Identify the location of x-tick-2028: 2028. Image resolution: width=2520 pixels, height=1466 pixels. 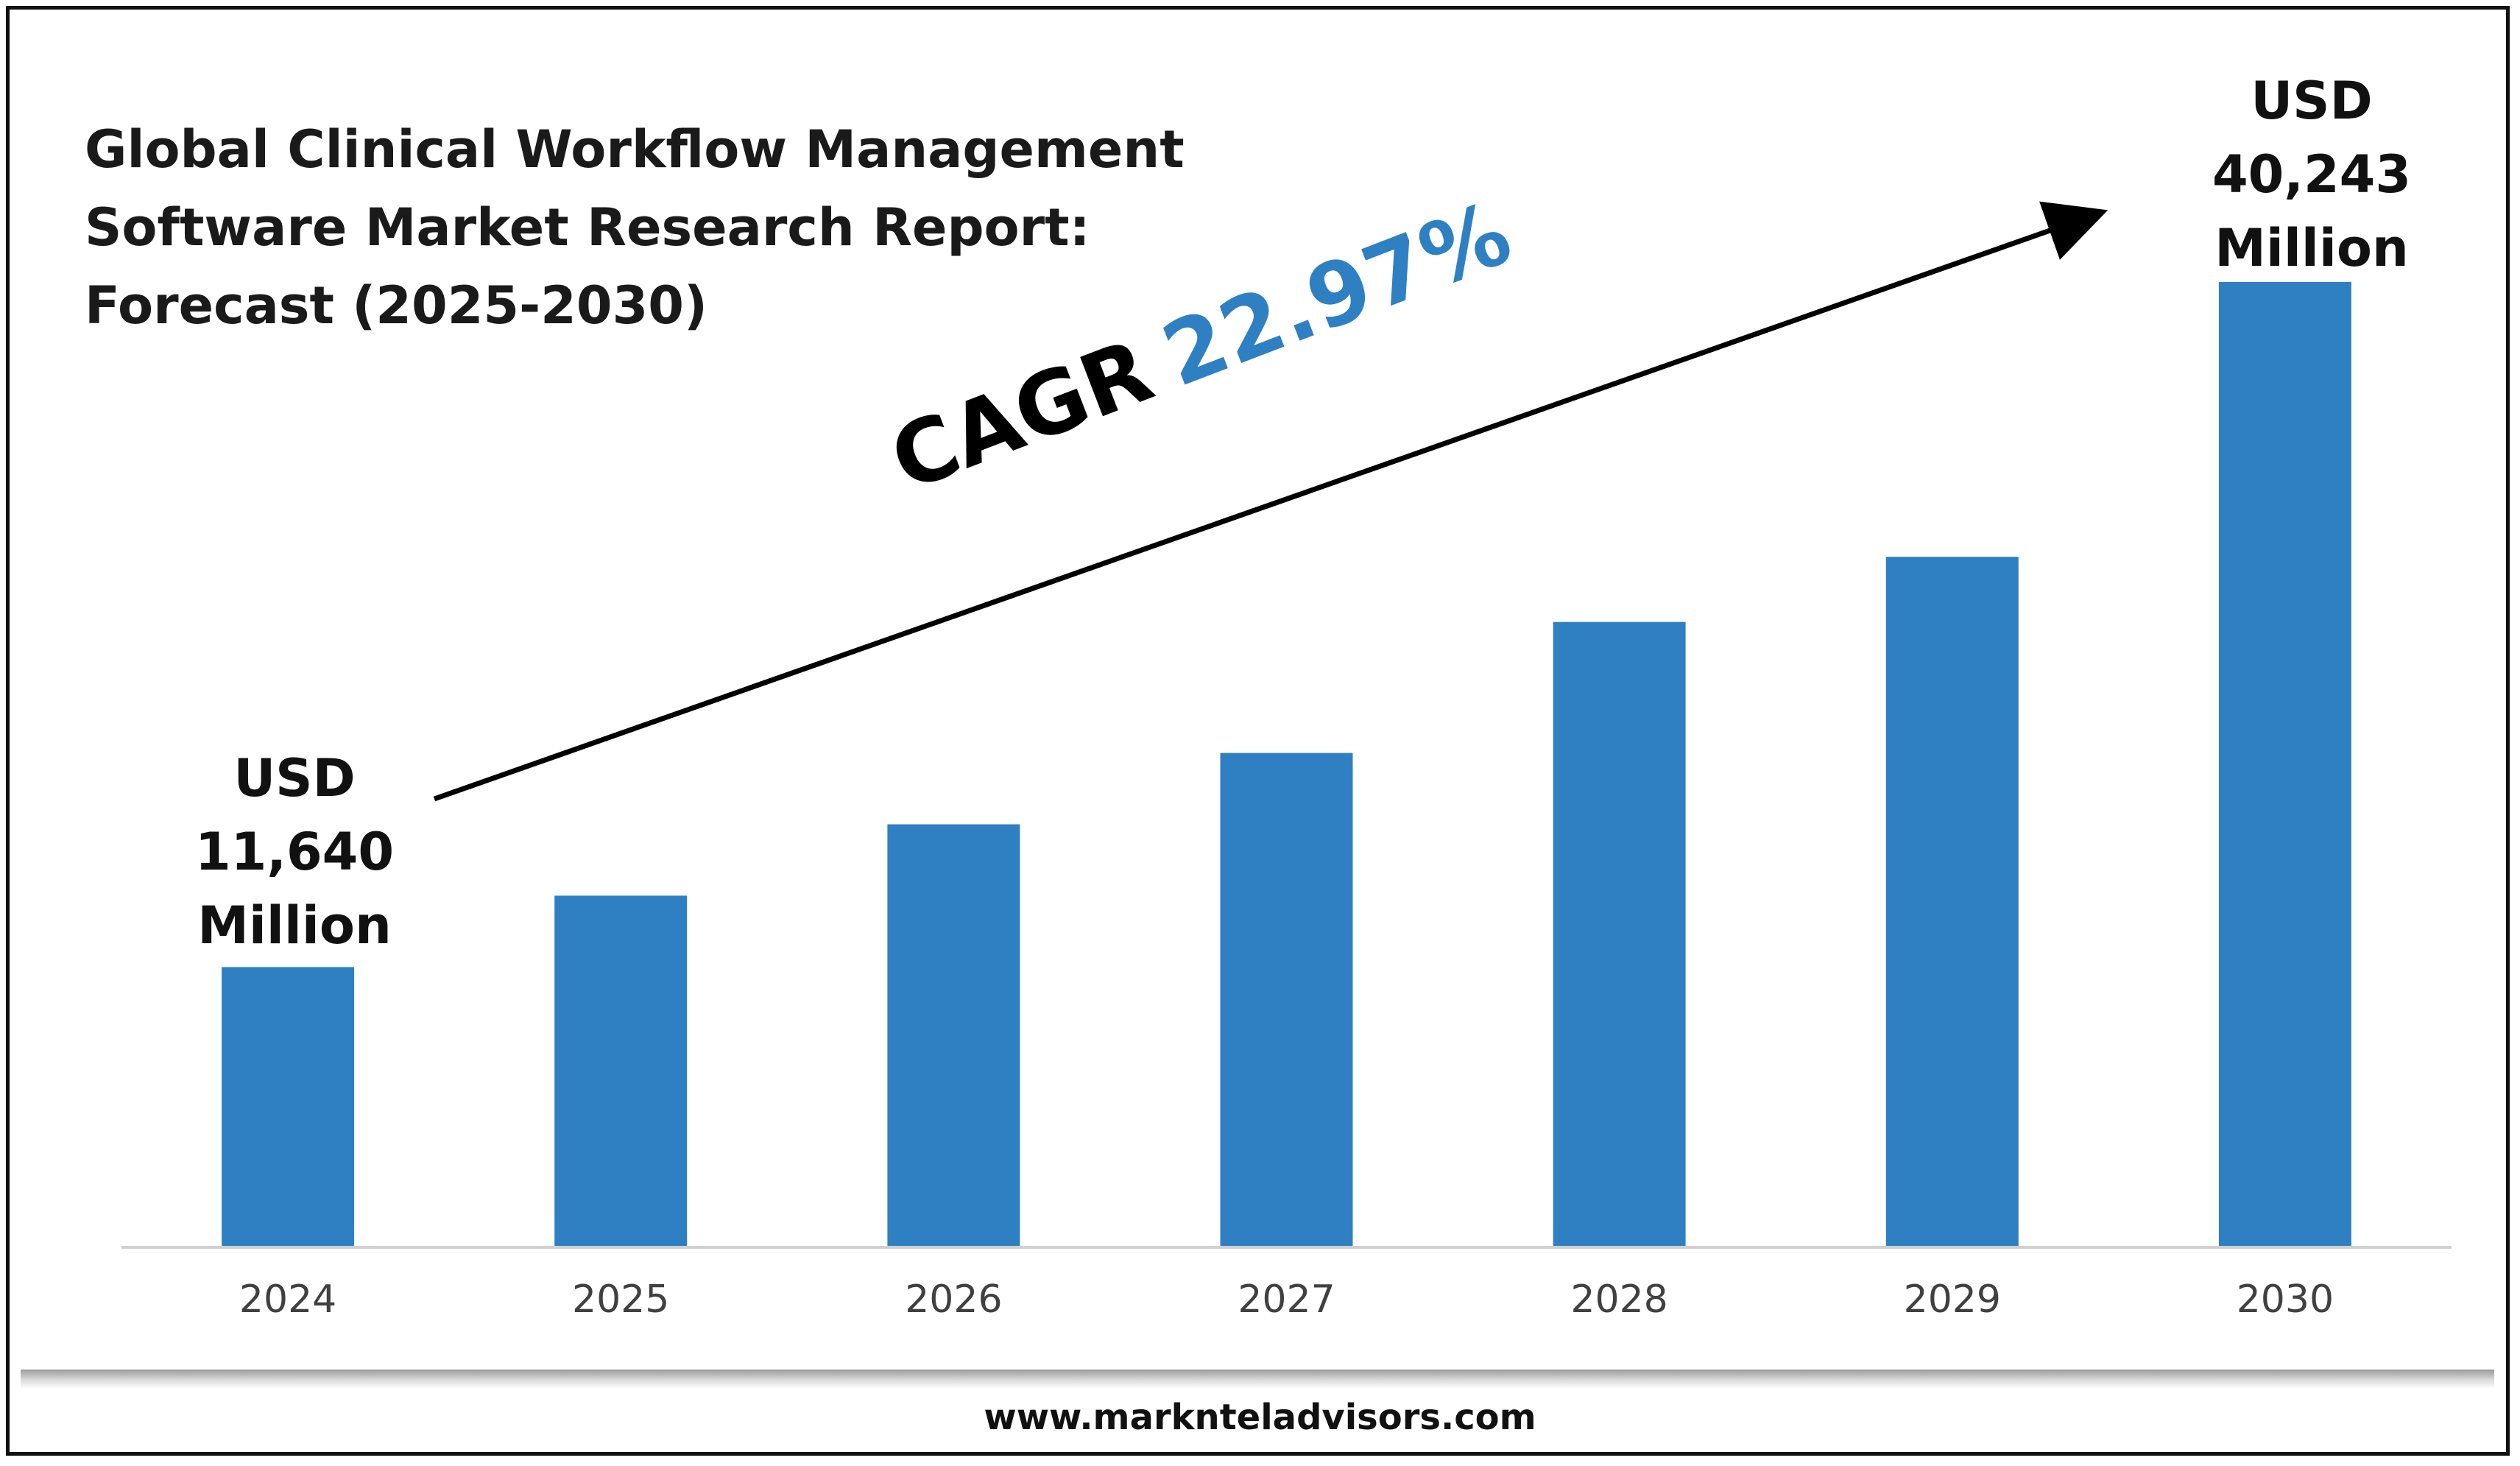
(1618, 1300).